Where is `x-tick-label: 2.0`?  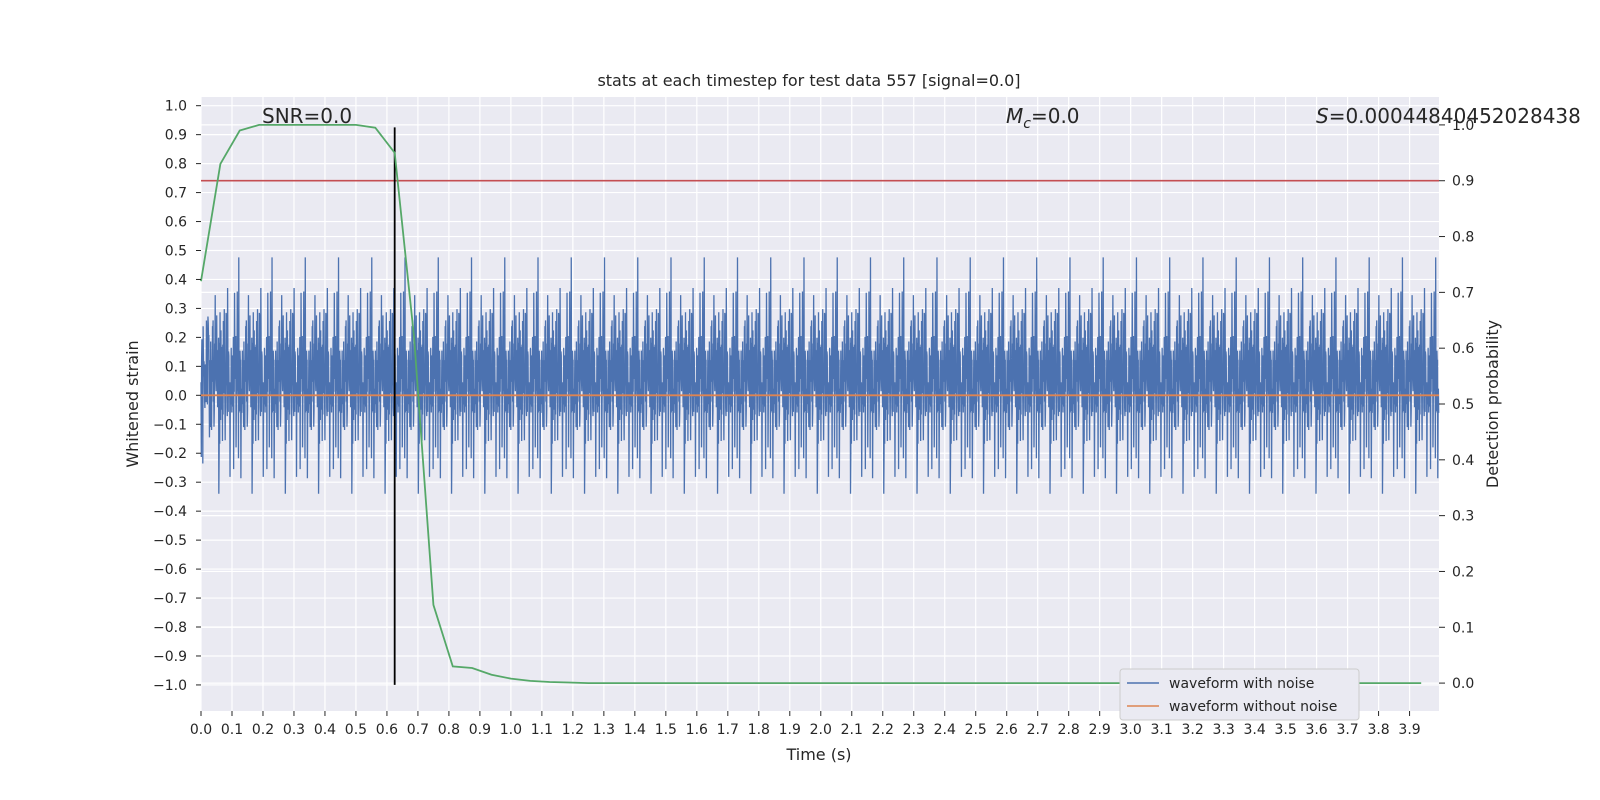
x-tick-label: 2.0 is located at coordinates (821, 730).